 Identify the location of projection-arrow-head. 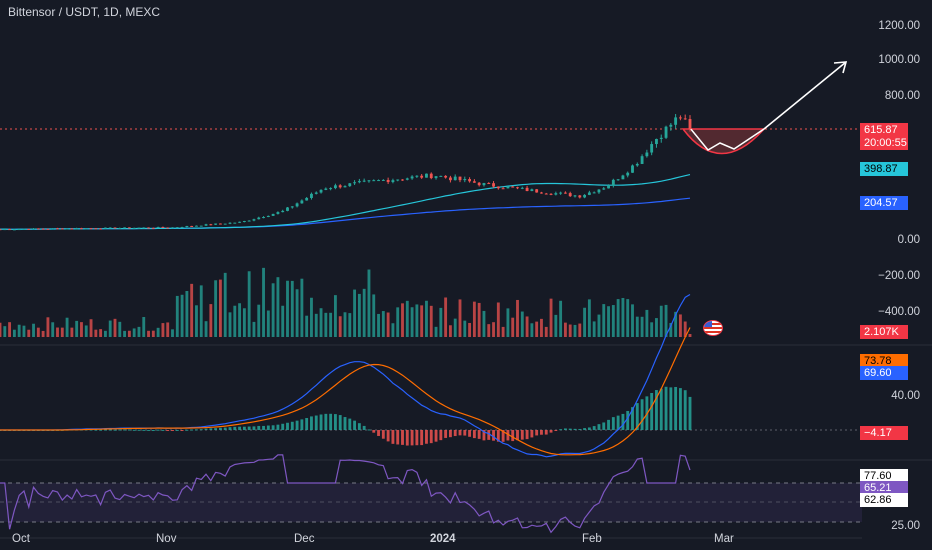
(840, 67).